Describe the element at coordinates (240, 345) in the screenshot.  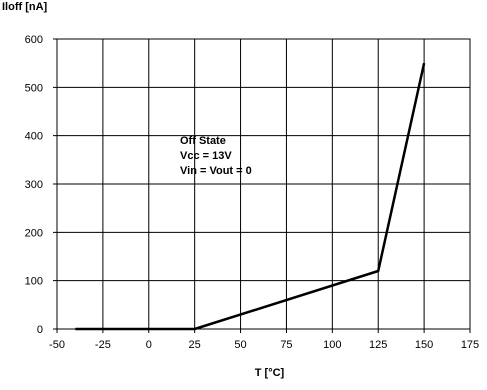
I see `x-tick-label: 50` at that location.